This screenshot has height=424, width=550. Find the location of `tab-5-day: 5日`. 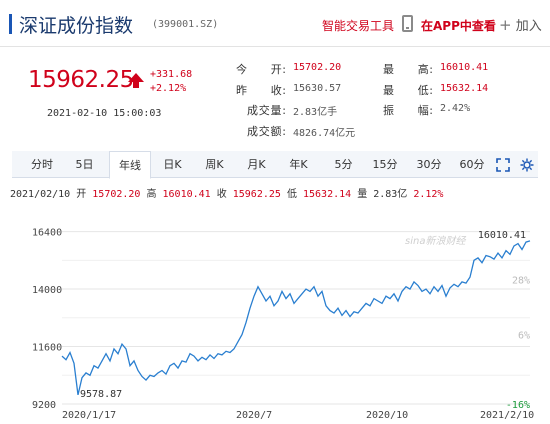

tab-5-day: 5日 is located at coordinates (84, 164).